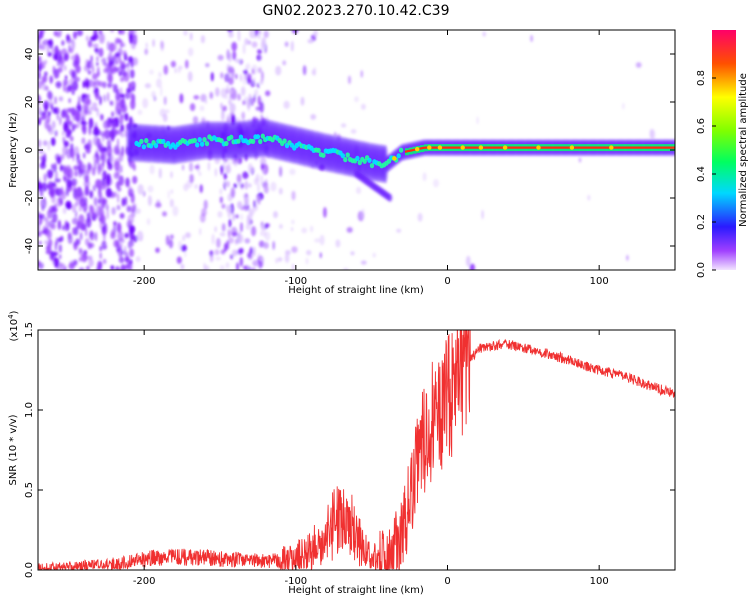  Describe the element at coordinates (295, 581) in the screenshot. I see `x-tick-label: -100` at that location.